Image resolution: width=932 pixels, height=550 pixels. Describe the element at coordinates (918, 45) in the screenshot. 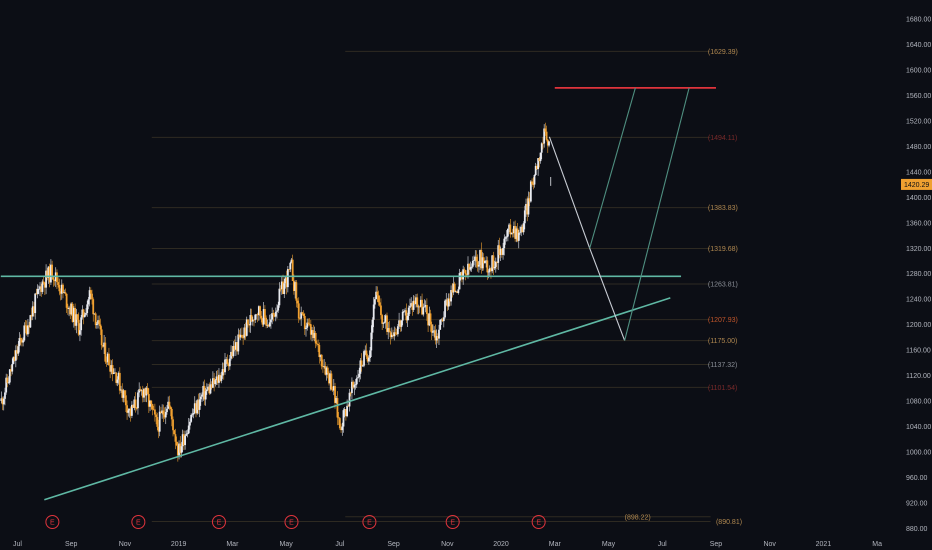

I see `price-tick-label: 1640.00` at that location.